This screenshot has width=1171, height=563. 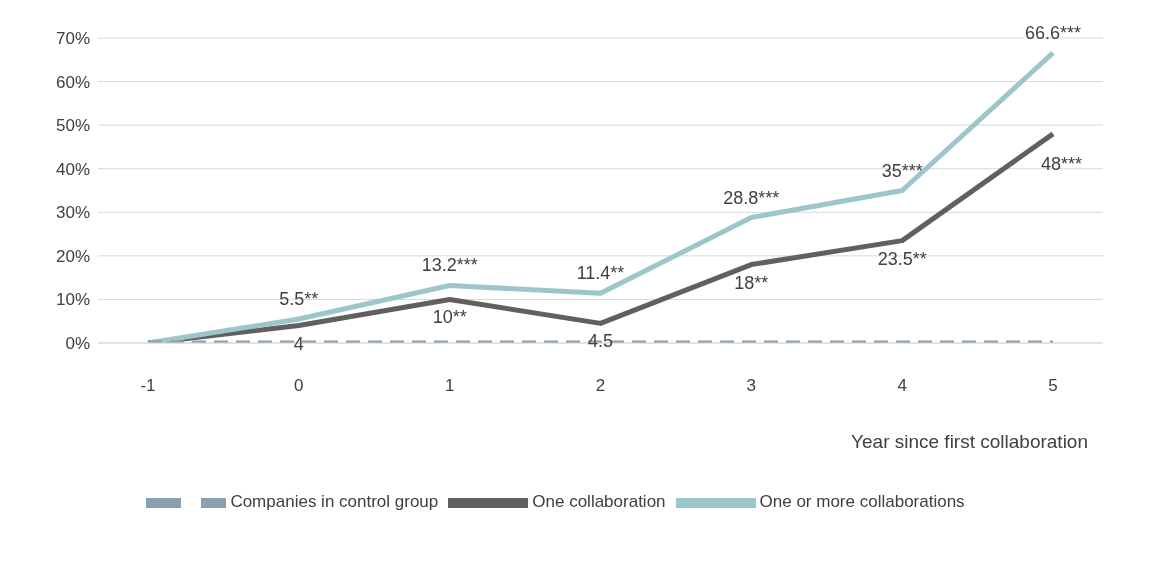 I want to click on x-tick-label: 4, so click(x=902, y=386).